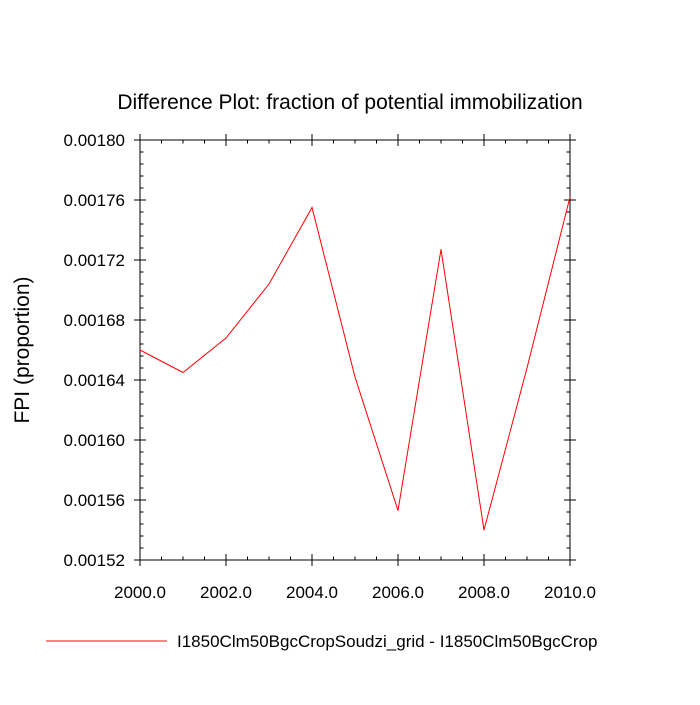 This screenshot has width=700, height=705. Describe the element at coordinates (398, 592) in the screenshot. I see `x-tick-label: 2006.0` at that location.